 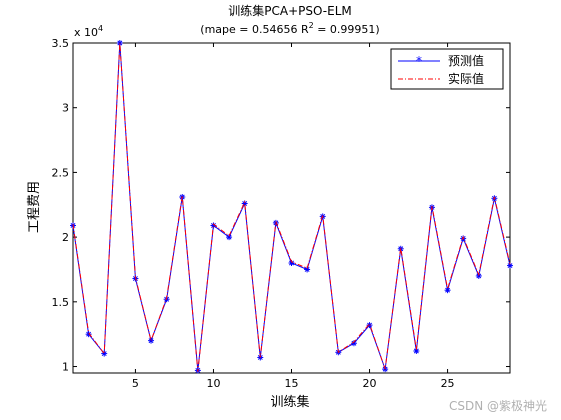 I want to click on x-tick-label: 15, so click(x=292, y=383).